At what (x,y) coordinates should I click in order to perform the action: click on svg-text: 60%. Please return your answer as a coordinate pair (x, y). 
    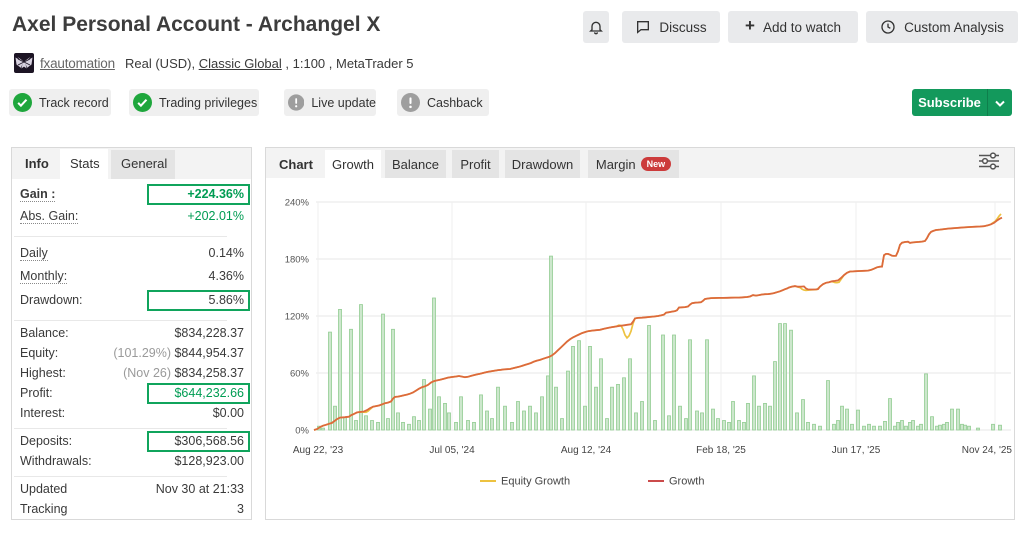
    Looking at the image, I should click on (300, 374).